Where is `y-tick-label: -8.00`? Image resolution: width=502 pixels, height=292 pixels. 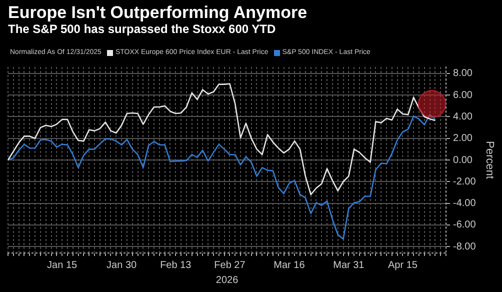
y-tick-label: -8.00 is located at coordinates (464, 246).